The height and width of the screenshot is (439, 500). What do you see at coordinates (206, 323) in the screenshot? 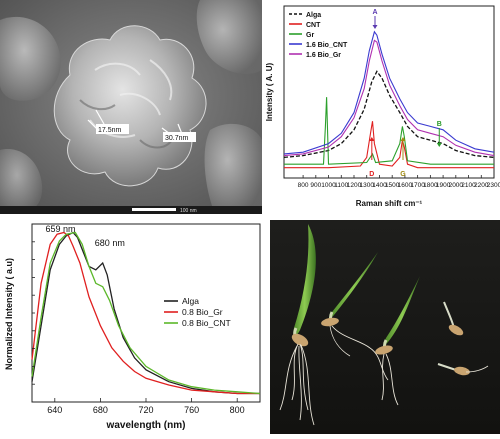
I see `pl-legend-label-2: 0.8 Bio_CNT` at bounding box center [206, 323].